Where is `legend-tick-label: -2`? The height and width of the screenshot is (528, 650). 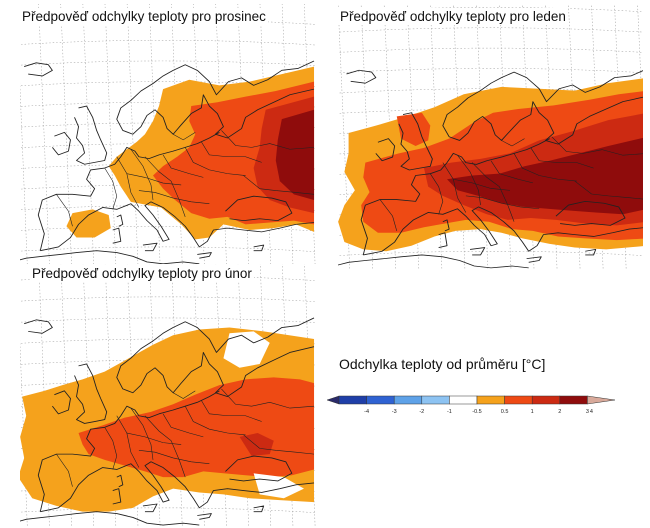 legend-tick-label: -2 is located at coordinates (421, 412).